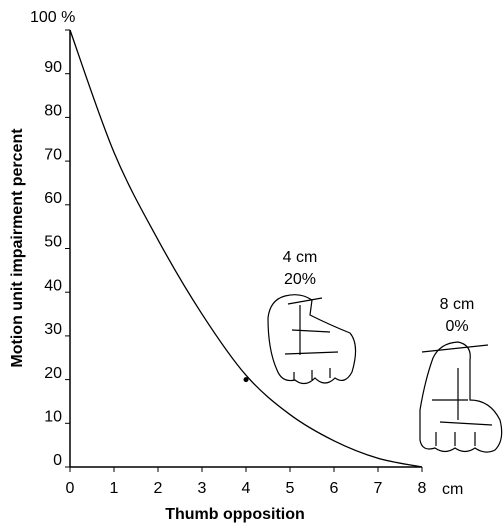 The width and height of the screenshot is (504, 532). What do you see at coordinates (53, 373) in the screenshot?
I see `y-tick-label: 20` at bounding box center [53, 373].